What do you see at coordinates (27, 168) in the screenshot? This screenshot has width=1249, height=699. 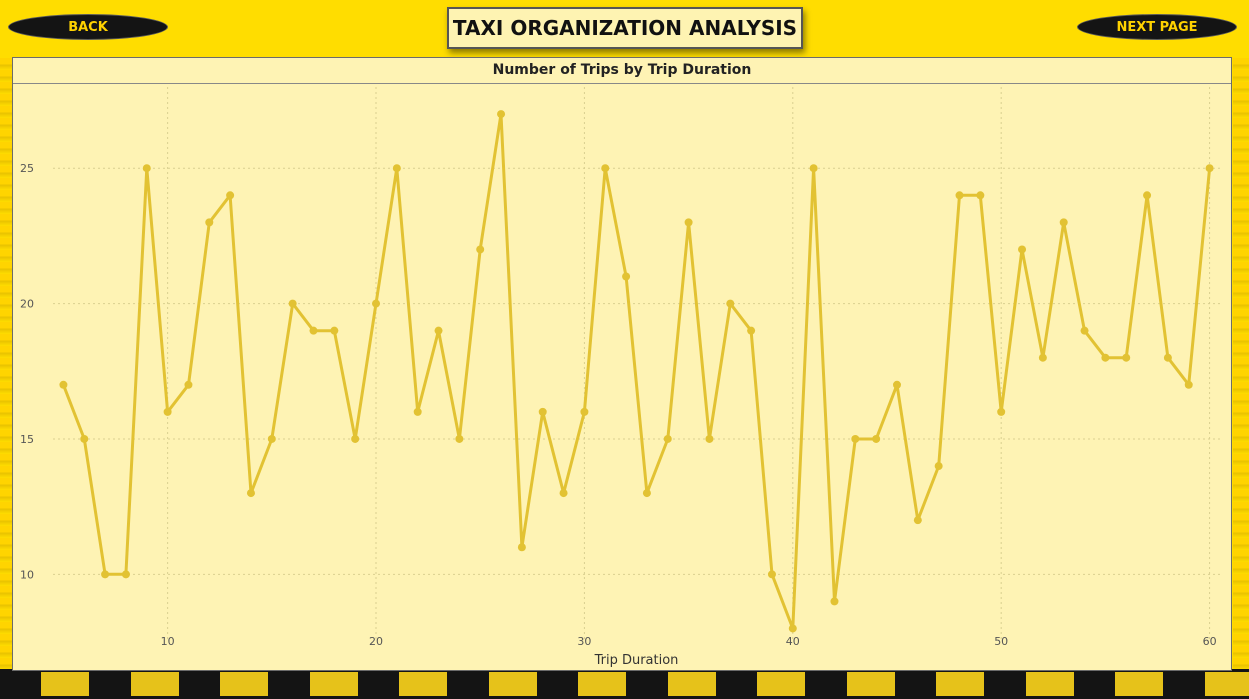 I see `y-tick-label: 25` at bounding box center [27, 168].